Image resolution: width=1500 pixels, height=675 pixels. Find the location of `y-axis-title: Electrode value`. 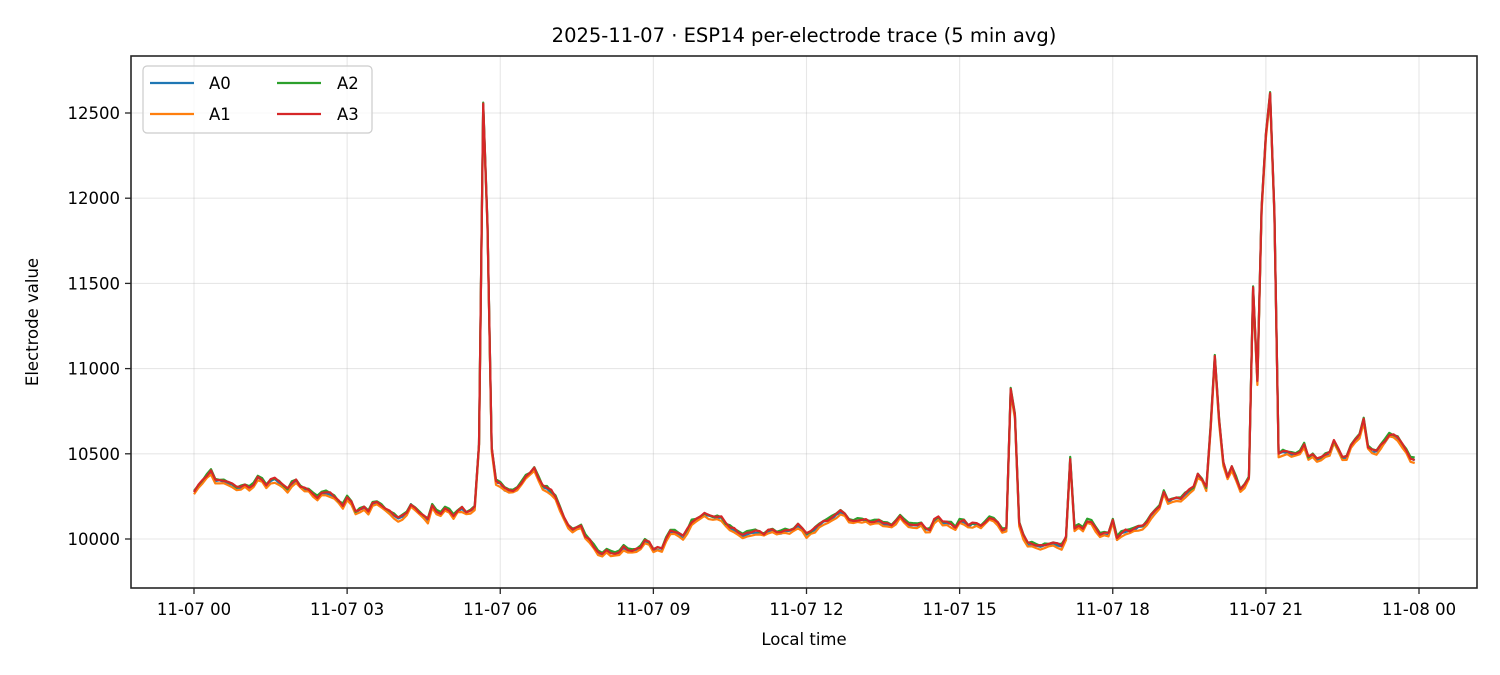

y-axis-title: Electrode value is located at coordinates (32, 322).